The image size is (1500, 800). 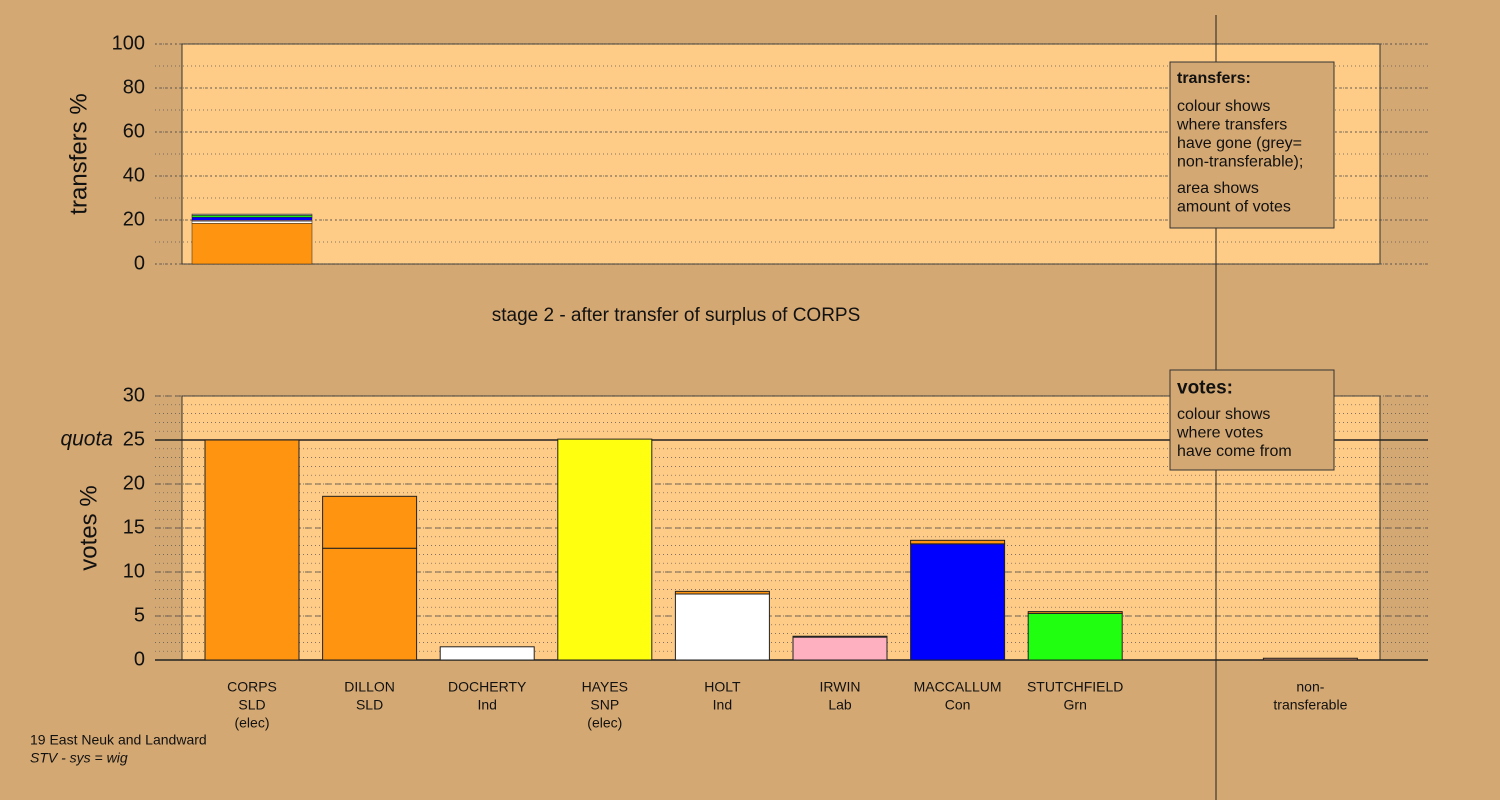 What do you see at coordinates (840, 687) in the screenshot?
I see `x-tick-label: IRWIN` at bounding box center [840, 687].